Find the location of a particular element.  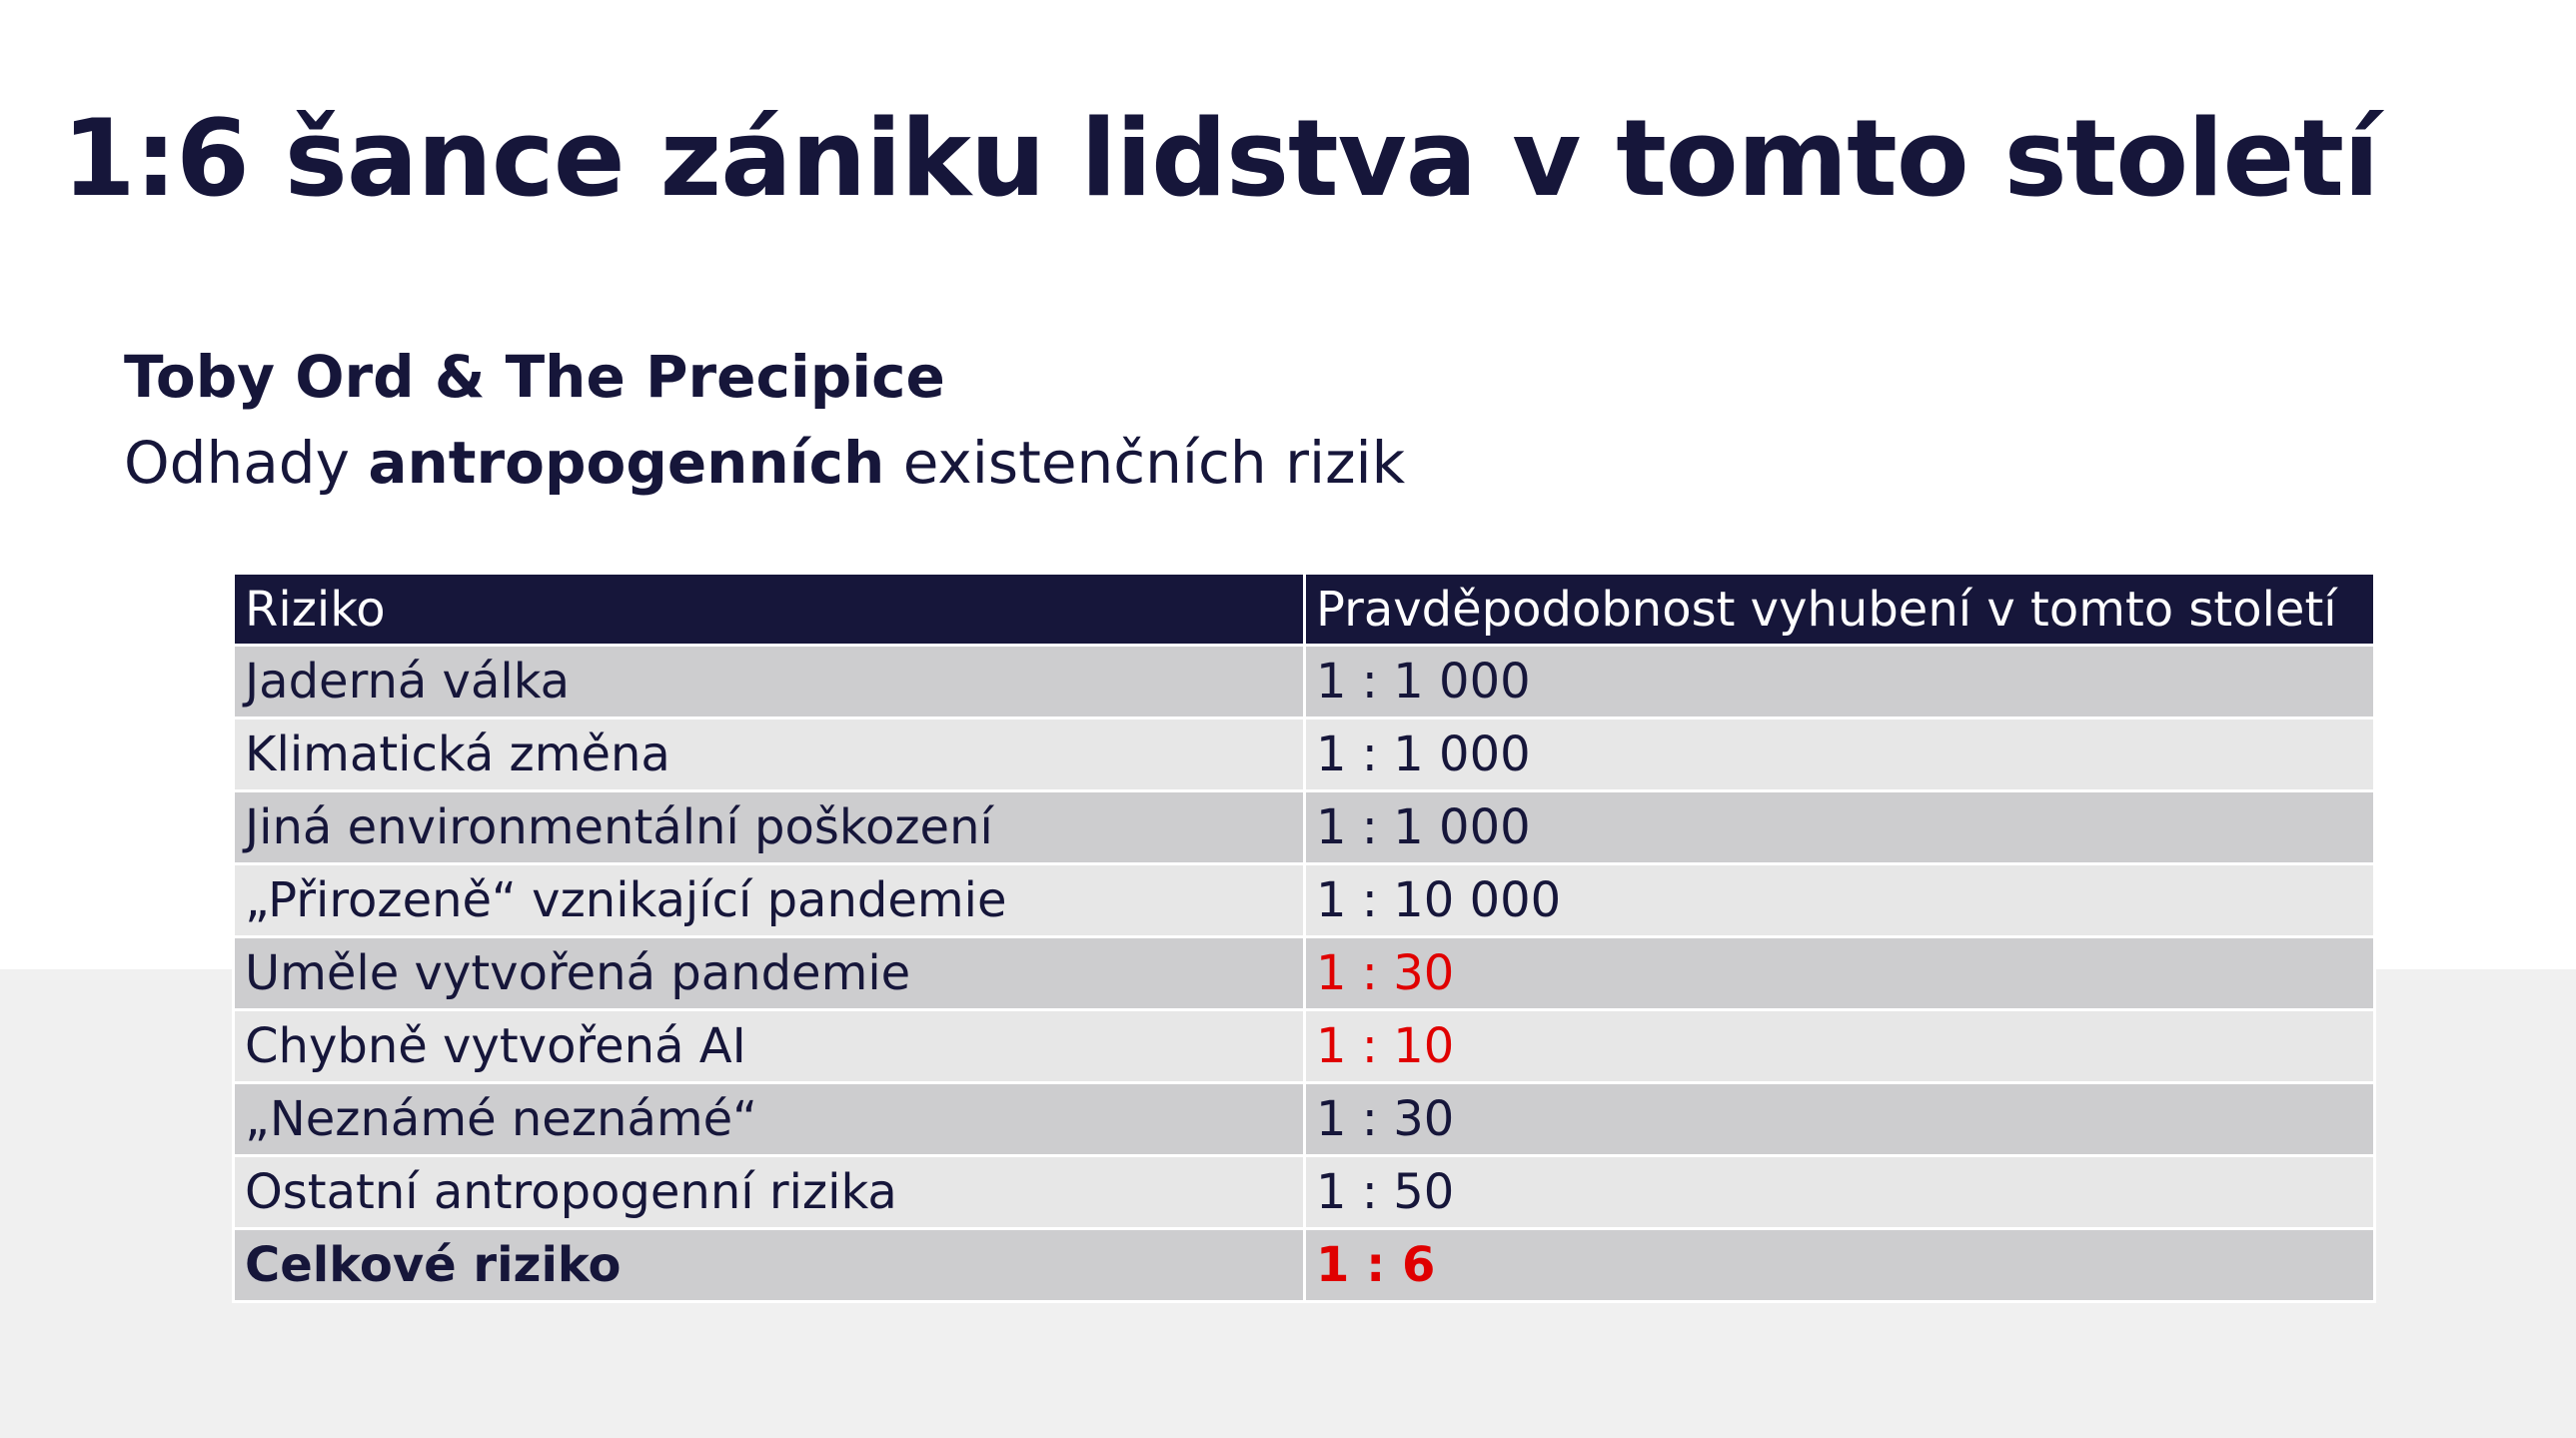

risk-cell: Jaderná válka is located at coordinates (769, 681).